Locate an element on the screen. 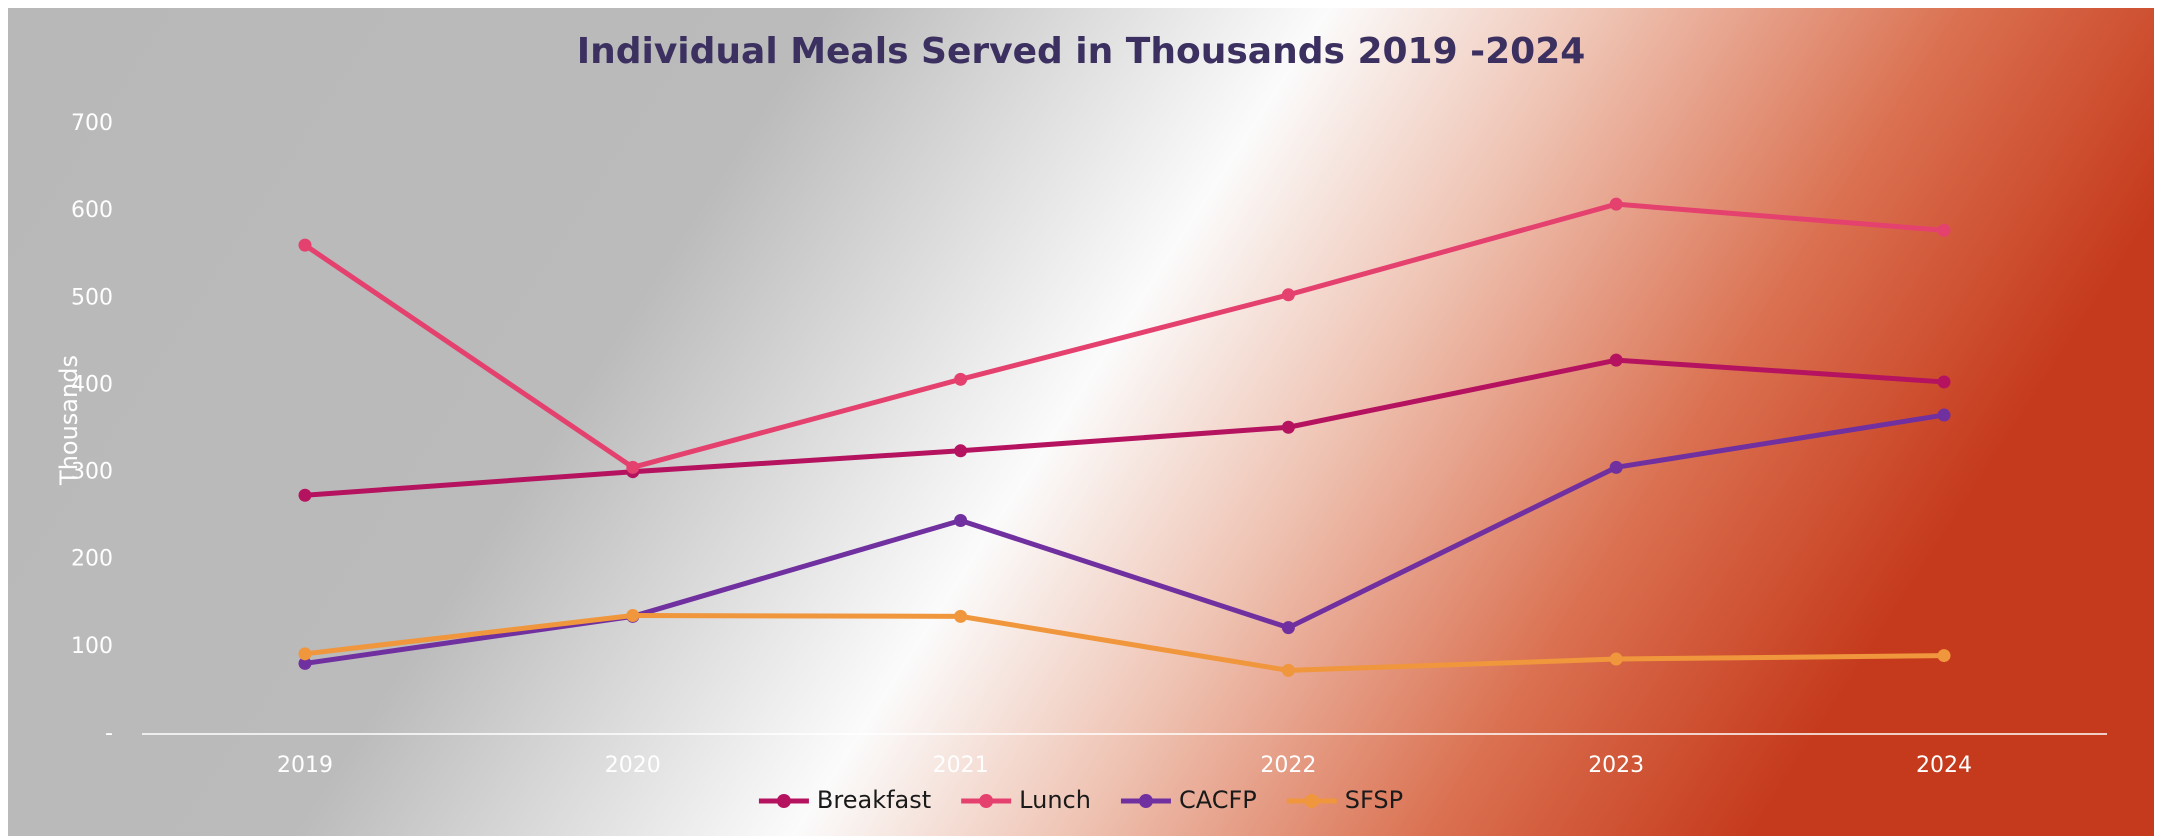  x-tick-label: 2019 is located at coordinates (305, 765).